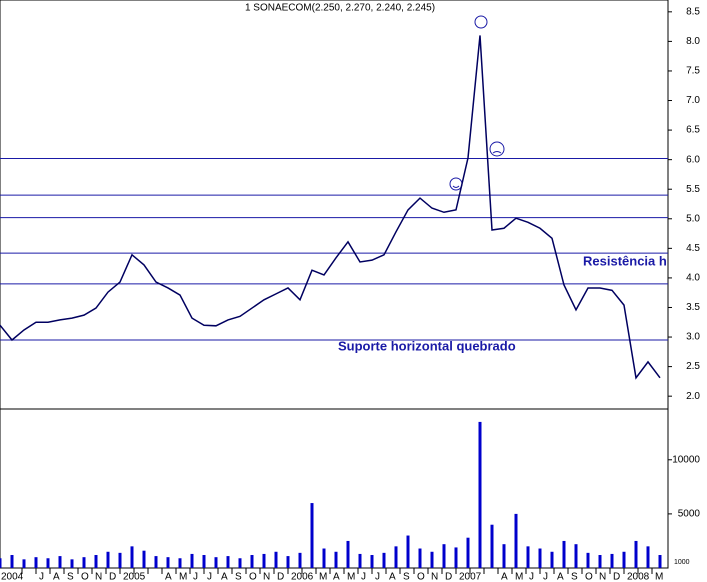 Image resolution: width=707 pixels, height=582 pixels. Describe the element at coordinates (427, 345) in the screenshot. I see `annotation: Suporte horizontal quebrado` at that location.